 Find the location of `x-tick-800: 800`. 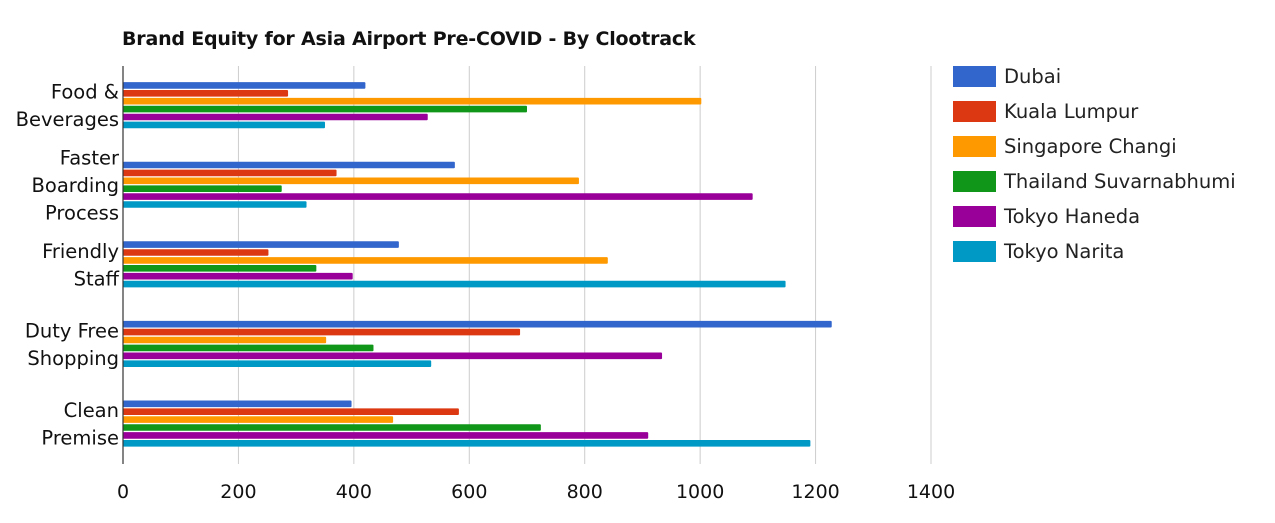

x-tick-800: 800 is located at coordinates (585, 492).